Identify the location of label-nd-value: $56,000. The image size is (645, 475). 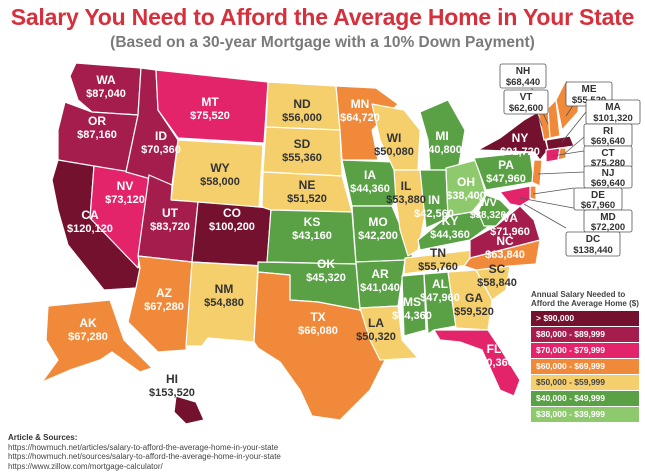
(302, 118).